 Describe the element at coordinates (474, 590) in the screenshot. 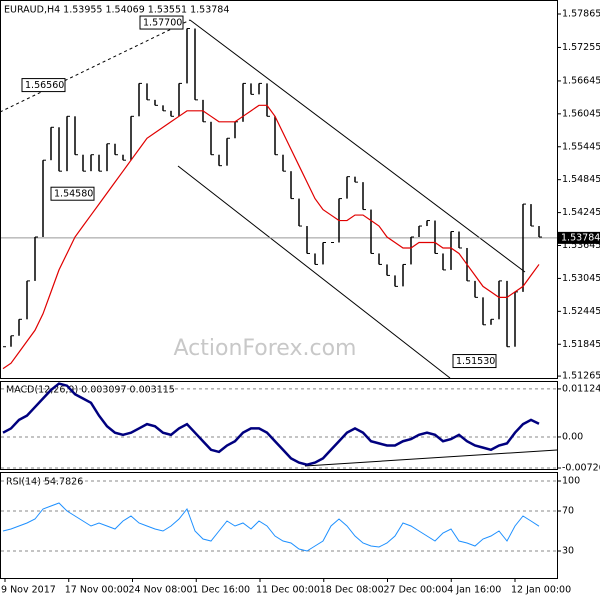

I see `x-tick-label: 4 Jan 16:00` at that location.